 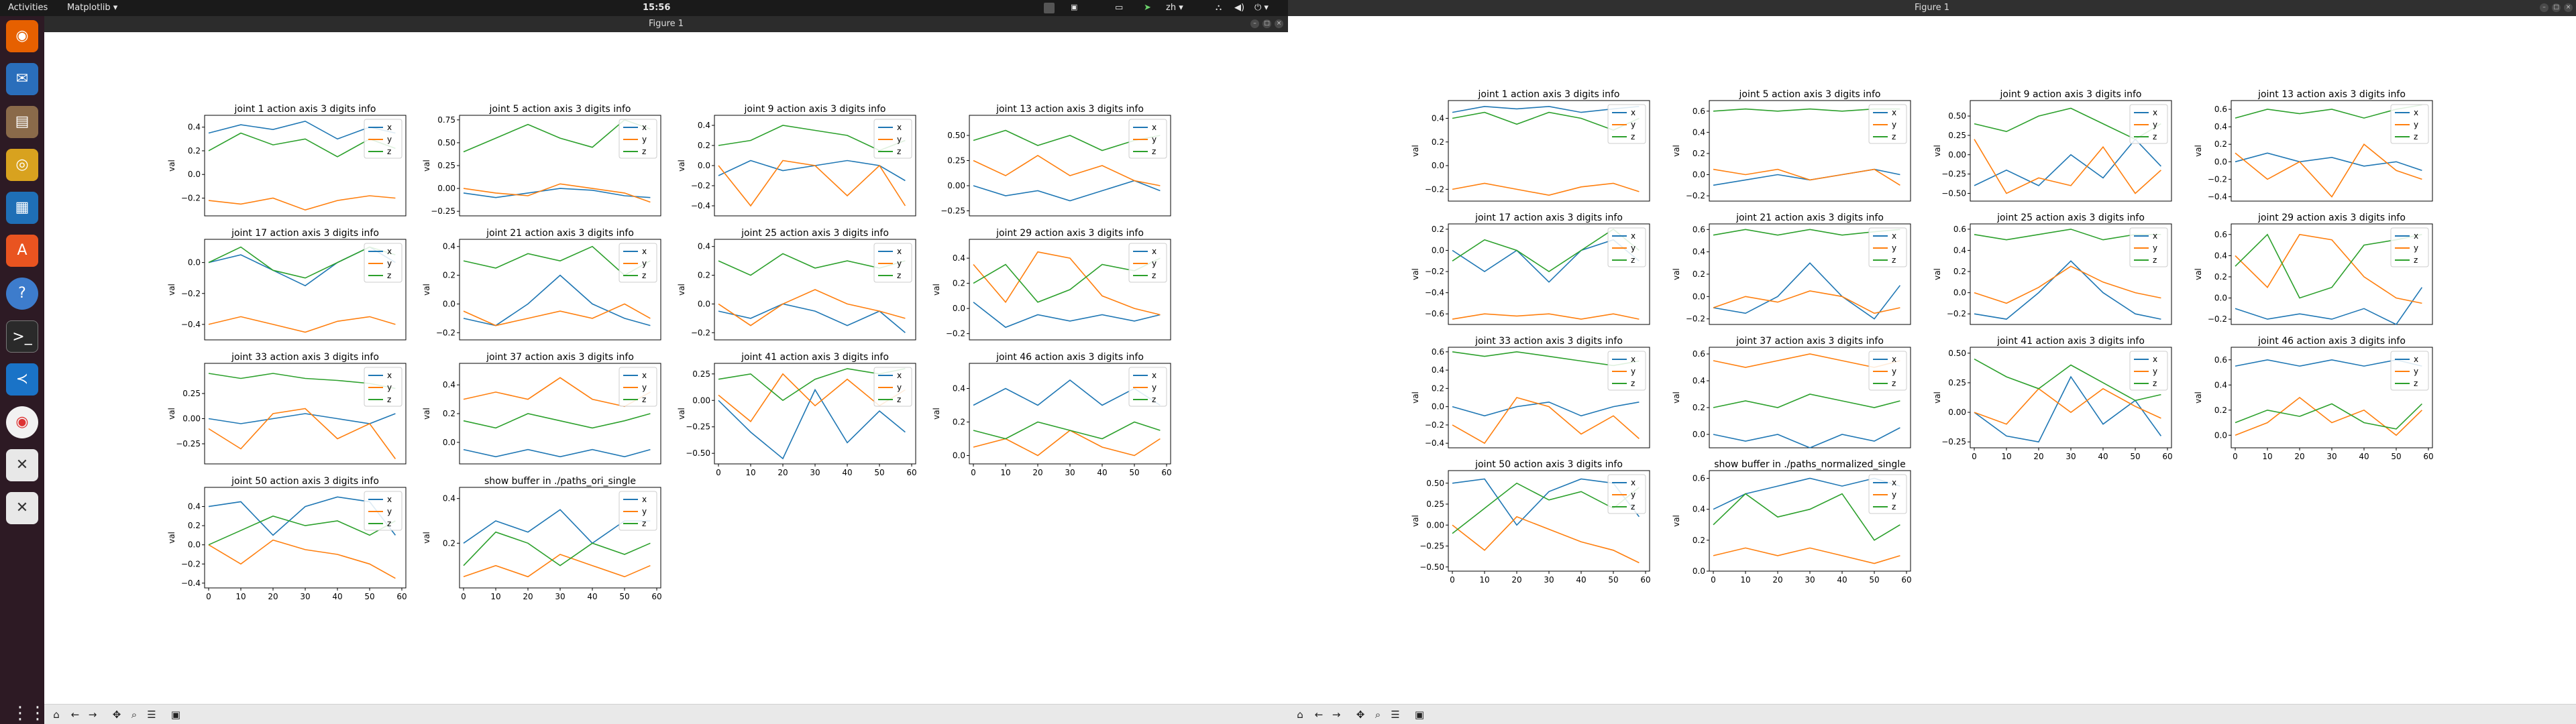 What do you see at coordinates (1174, 8) in the screenshot?
I see `input-method: zh ▾` at bounding box center [1174, 8].